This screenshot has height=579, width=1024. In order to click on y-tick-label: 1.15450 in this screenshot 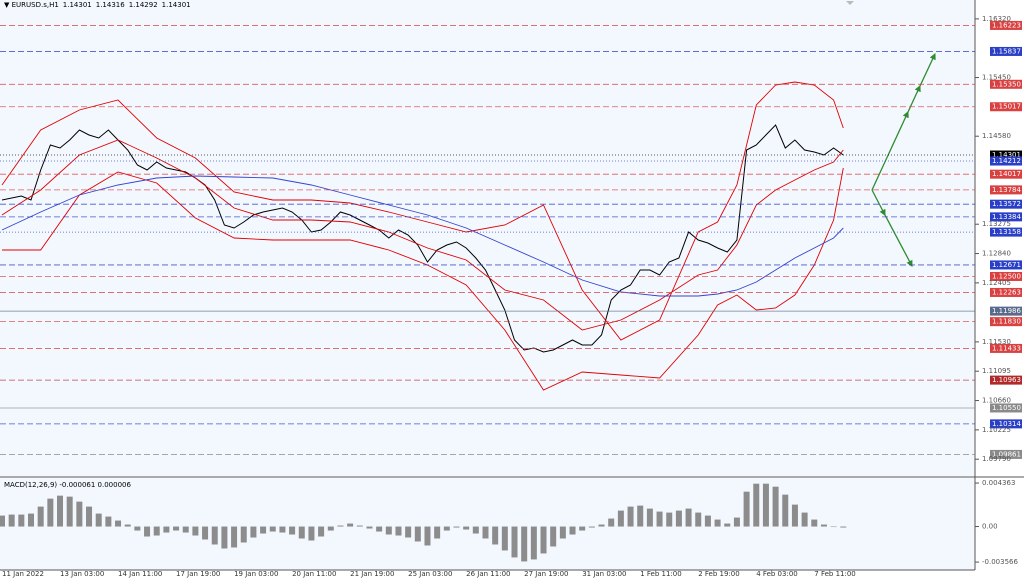, I will do `click(996, 78)`.